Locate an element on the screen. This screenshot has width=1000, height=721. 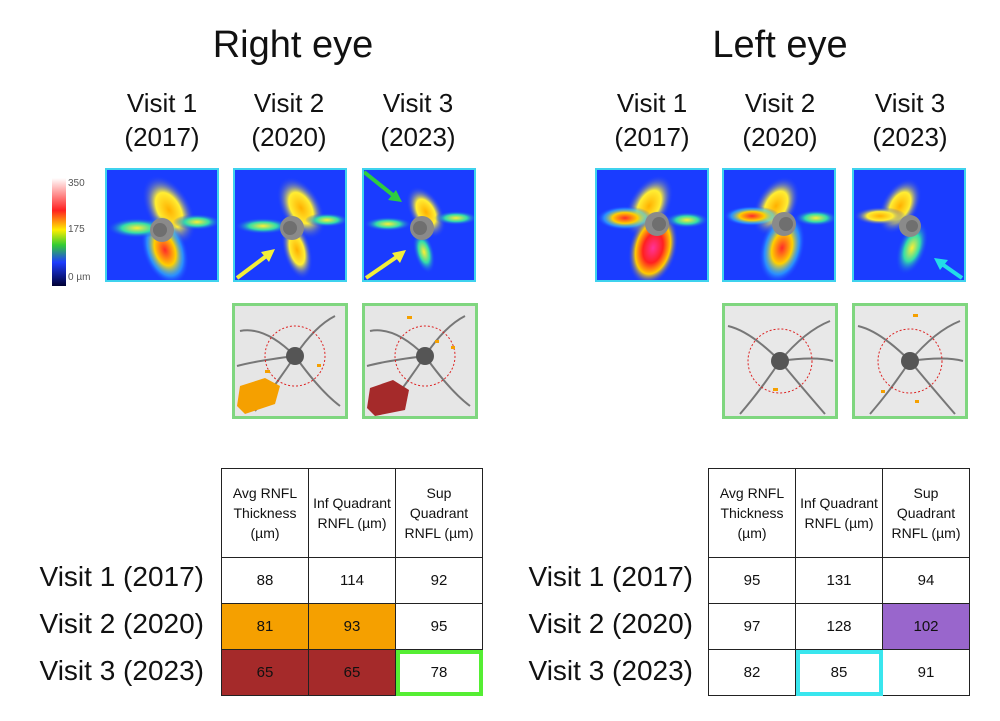
cell-inf: 131 is located at coordinates (839, 580).